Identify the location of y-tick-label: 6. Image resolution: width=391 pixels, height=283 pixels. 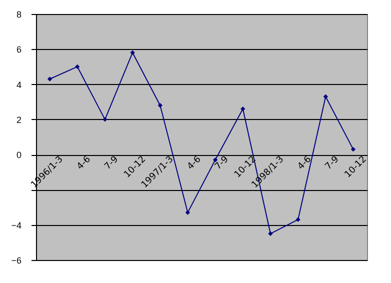
(19, 49).